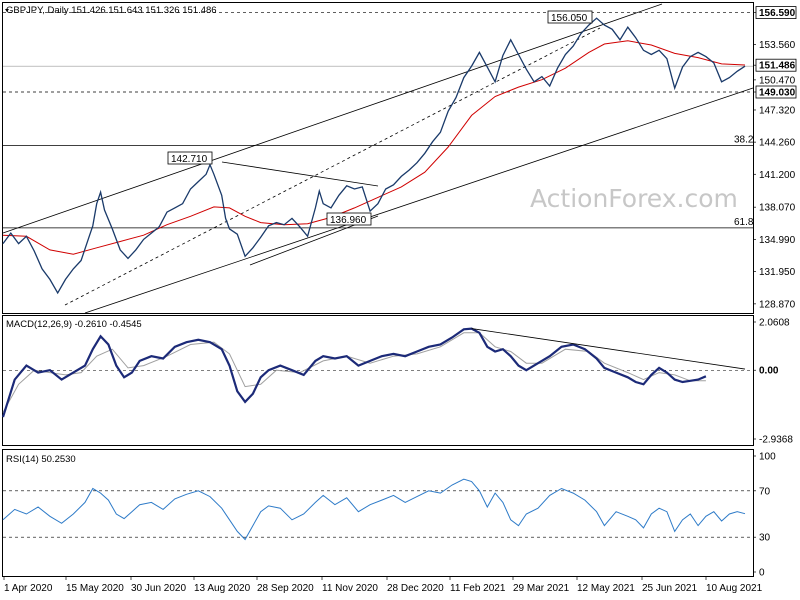 The image size is (800, 600). I want to click on annotation-label-156.050: 156.050, so click(569, 18).